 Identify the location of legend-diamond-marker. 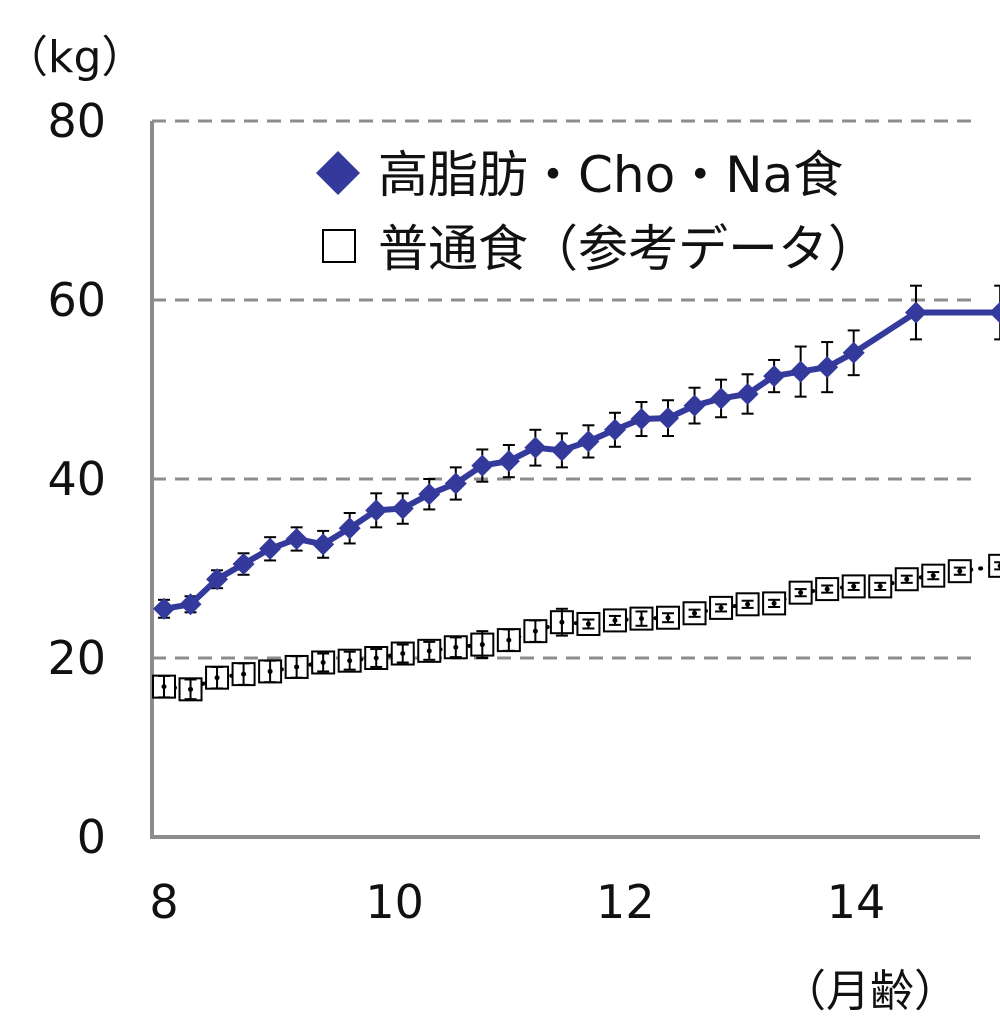
(338, 173).